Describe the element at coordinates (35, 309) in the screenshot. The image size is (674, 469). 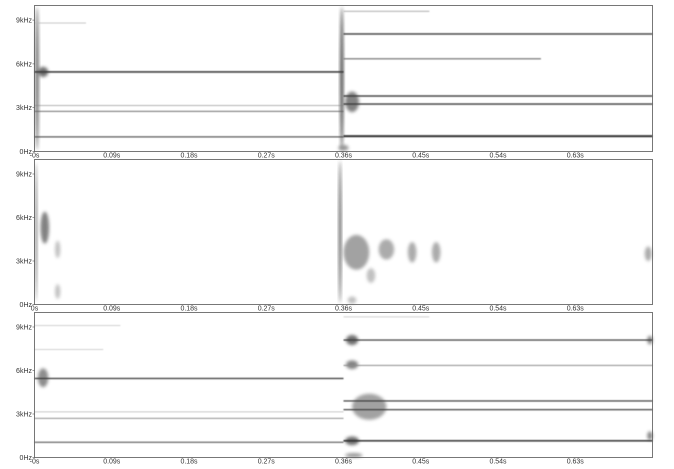
I see `x-tick-label: 0s` at that location.